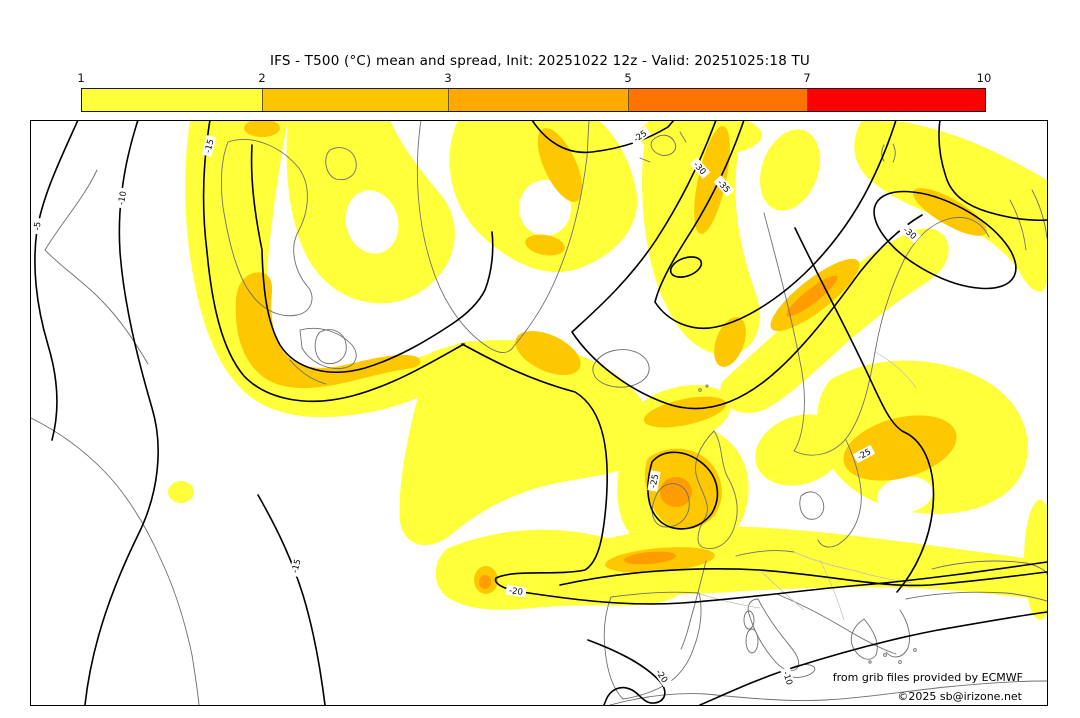 The height and width of the screenshot is (718, 1080). I want to click on credits-copyright: ©2025 sb@irizone.net, so click(959, 696).